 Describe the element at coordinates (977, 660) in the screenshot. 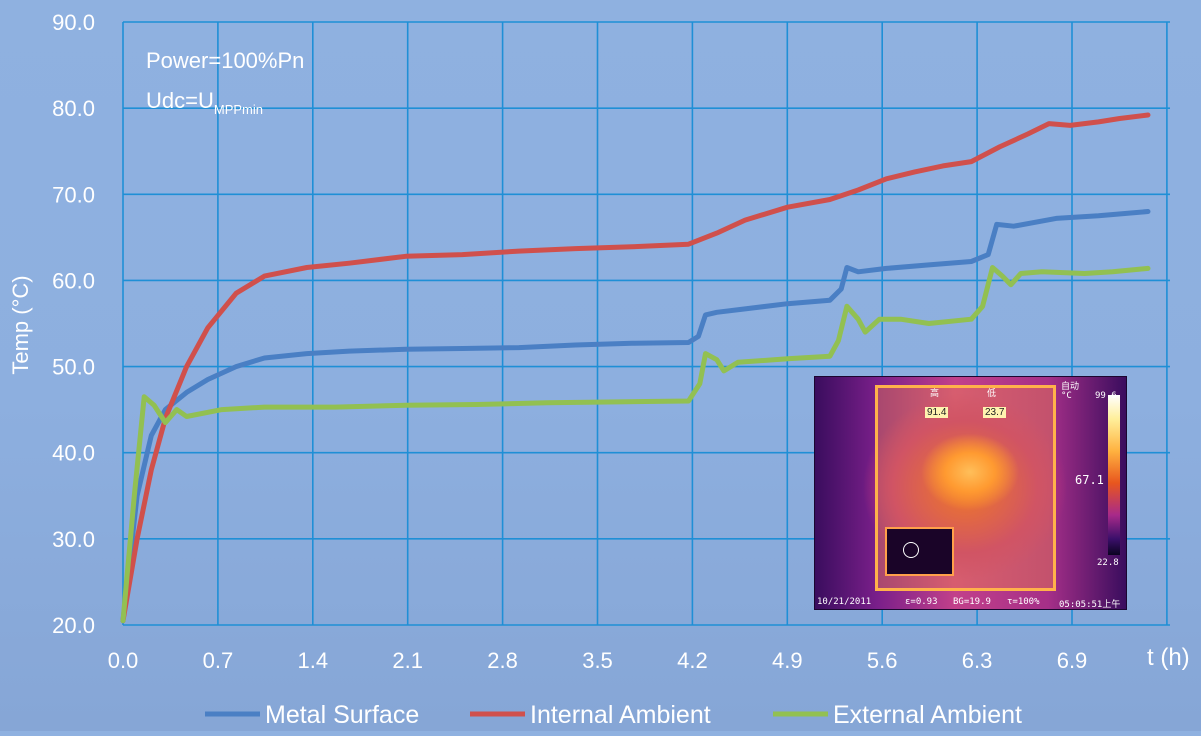

I see `x-tick-label: 6.3` at that location.